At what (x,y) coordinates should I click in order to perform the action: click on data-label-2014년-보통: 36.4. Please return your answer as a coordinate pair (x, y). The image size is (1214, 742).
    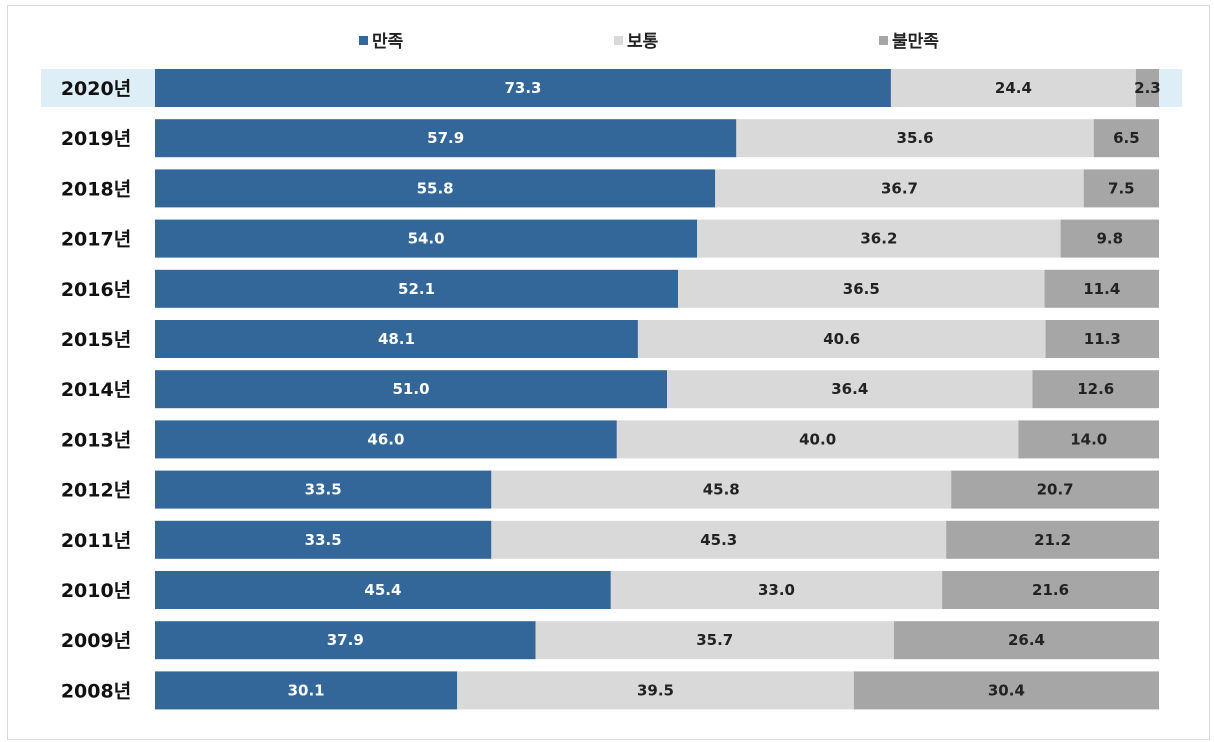
    Looking at the image, I should click on (849, 389).